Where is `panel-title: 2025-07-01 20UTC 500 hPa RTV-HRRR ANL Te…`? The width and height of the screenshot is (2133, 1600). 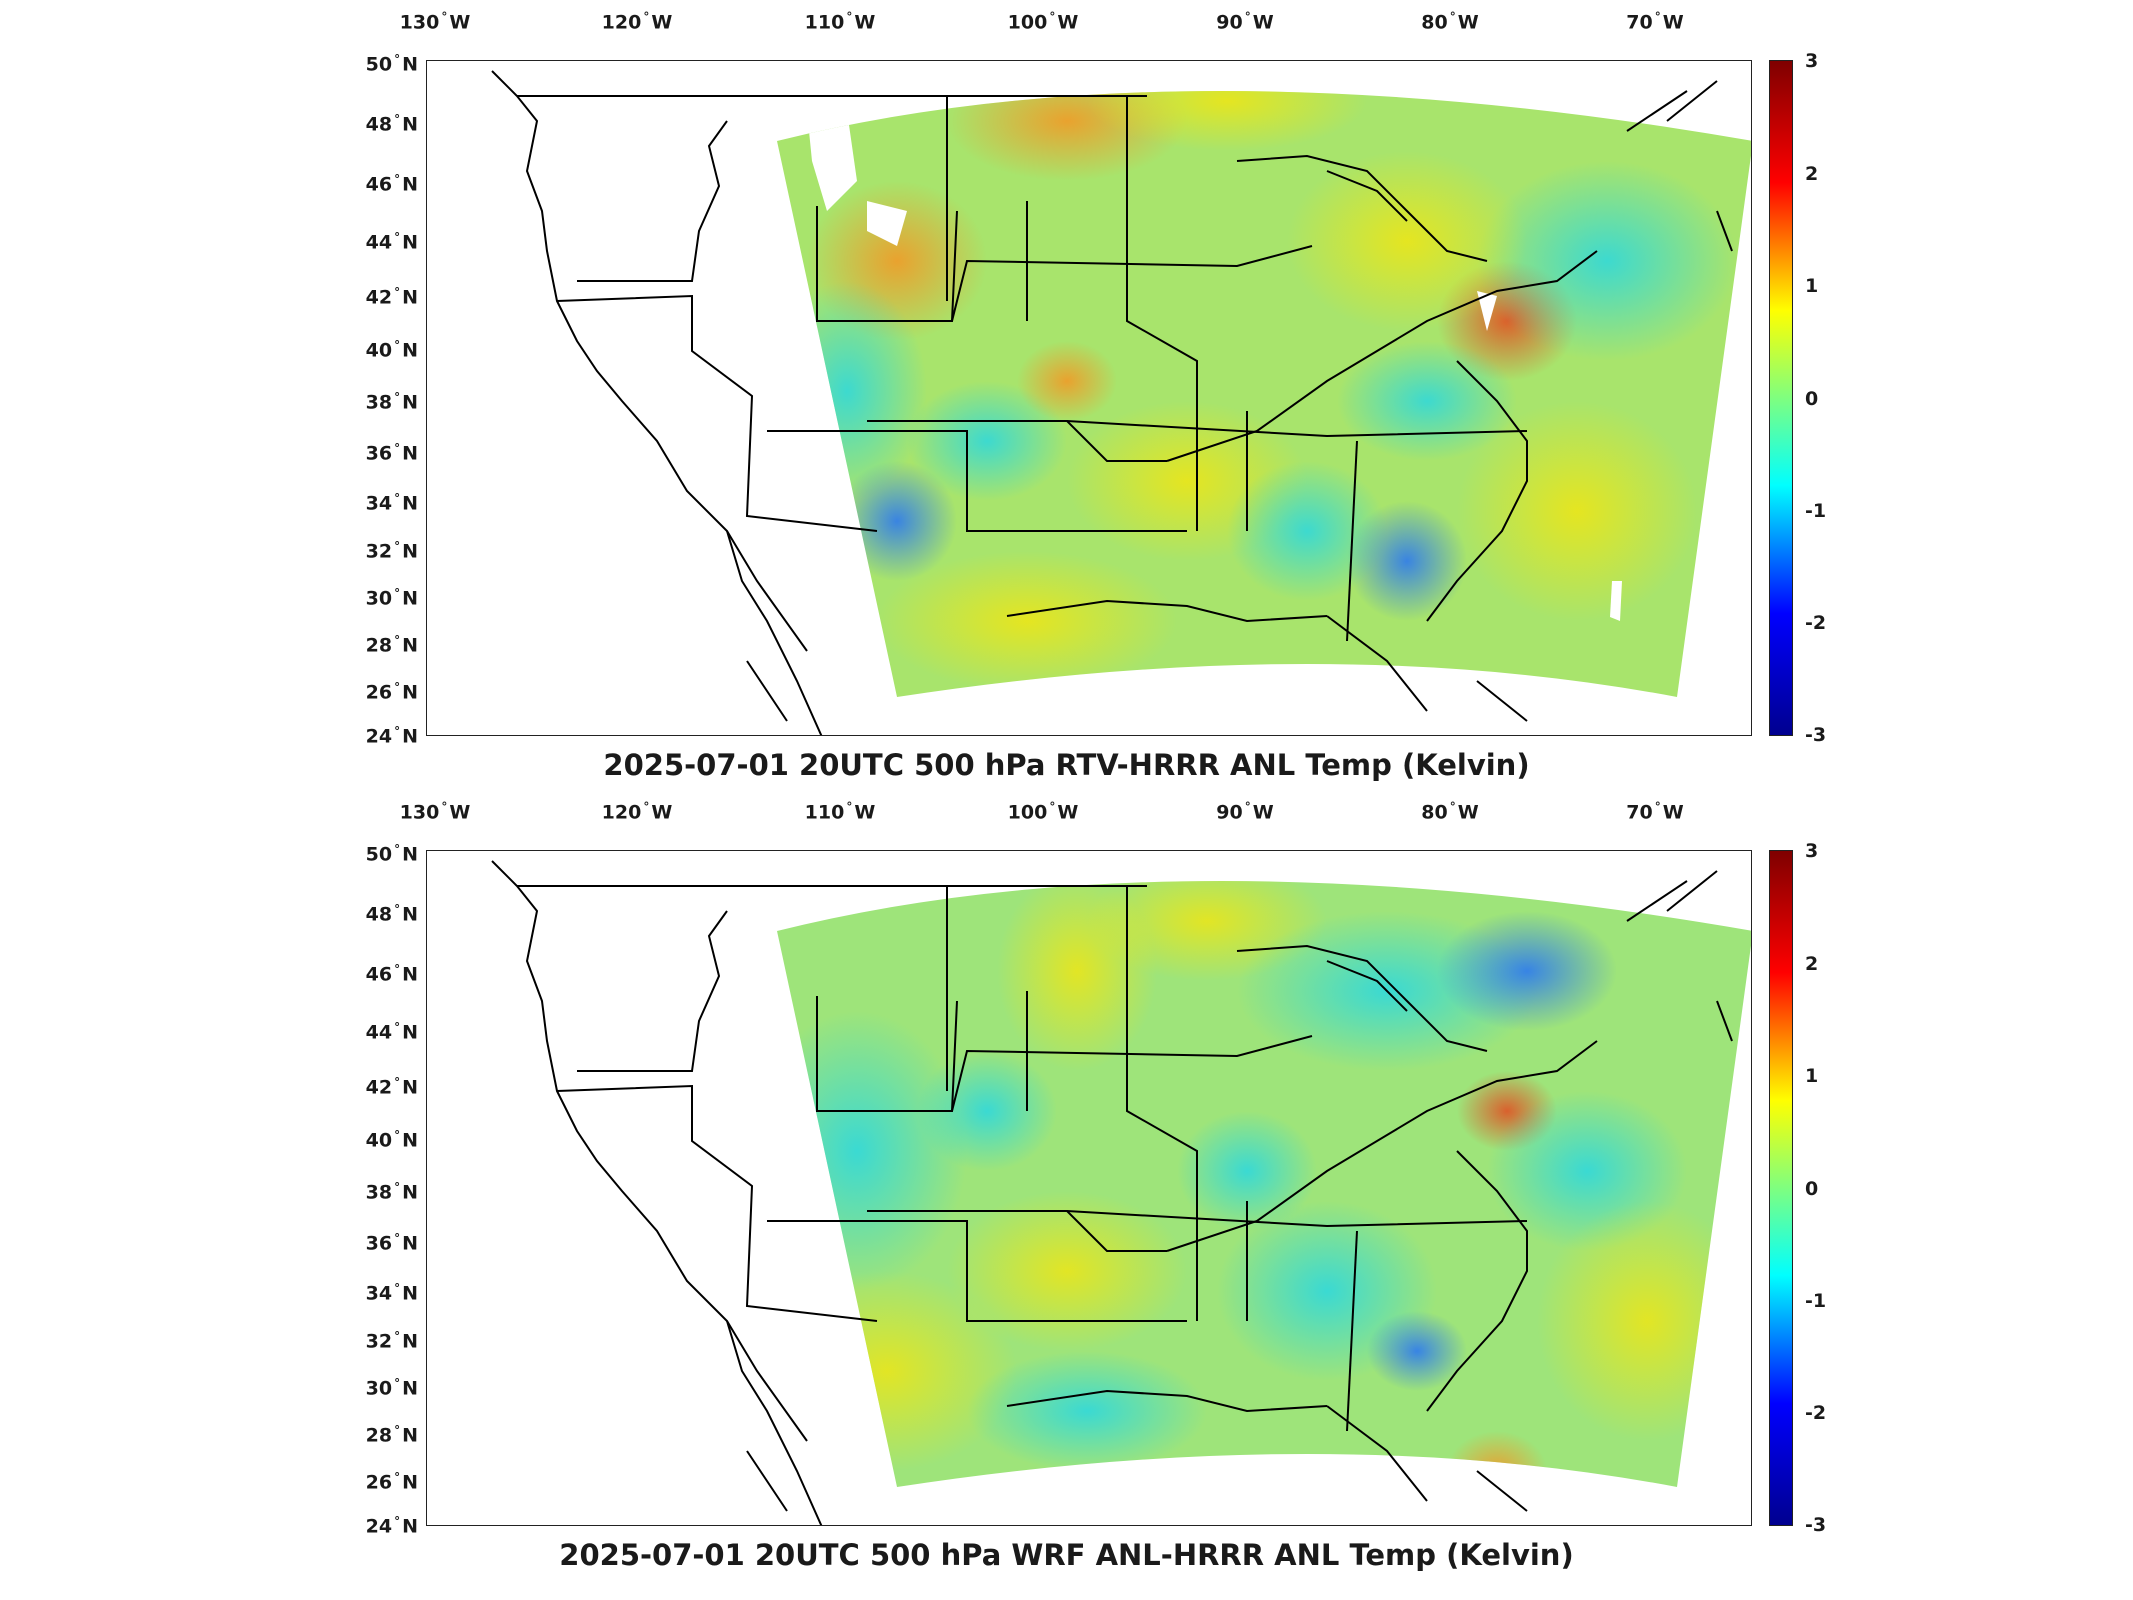 panel-title: 2025-07-01 20UTC 500 hPa RTV-HRRR ANL Te… is located at coordinates (1066, 765).